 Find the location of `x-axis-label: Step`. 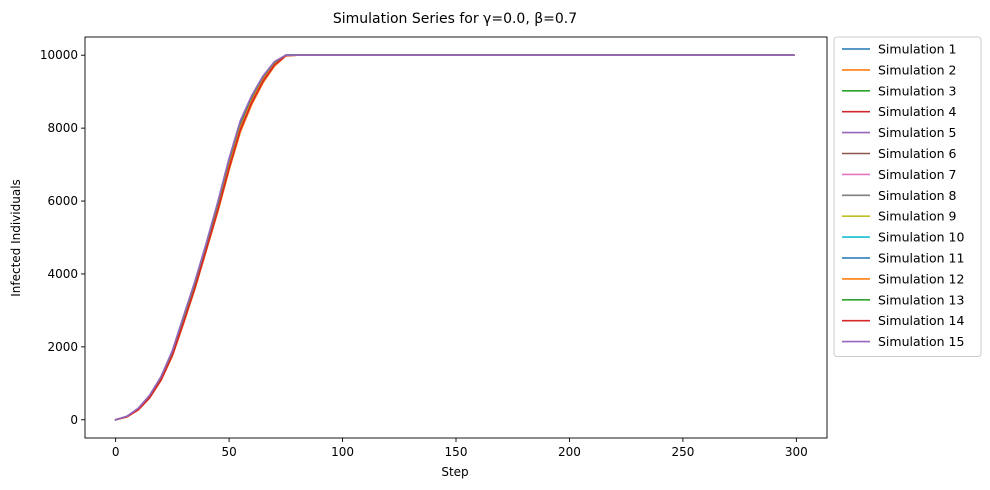

x-axis-label: Step is located at coordinates (454, 472).